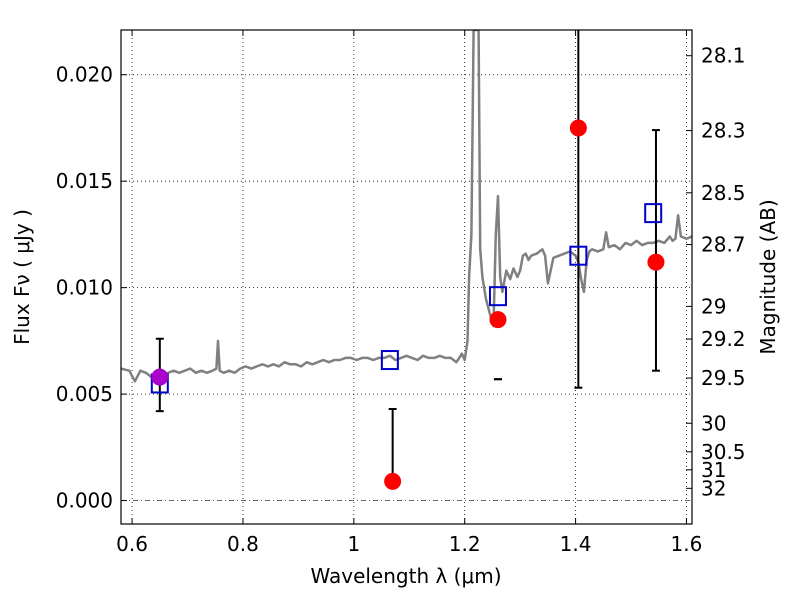 This screenshot has width=800, height=600. What do you see at coordinates (84, 394) in the screenshot?
I see `y-tick-label: 0.005` at bounding box center [84, 394].